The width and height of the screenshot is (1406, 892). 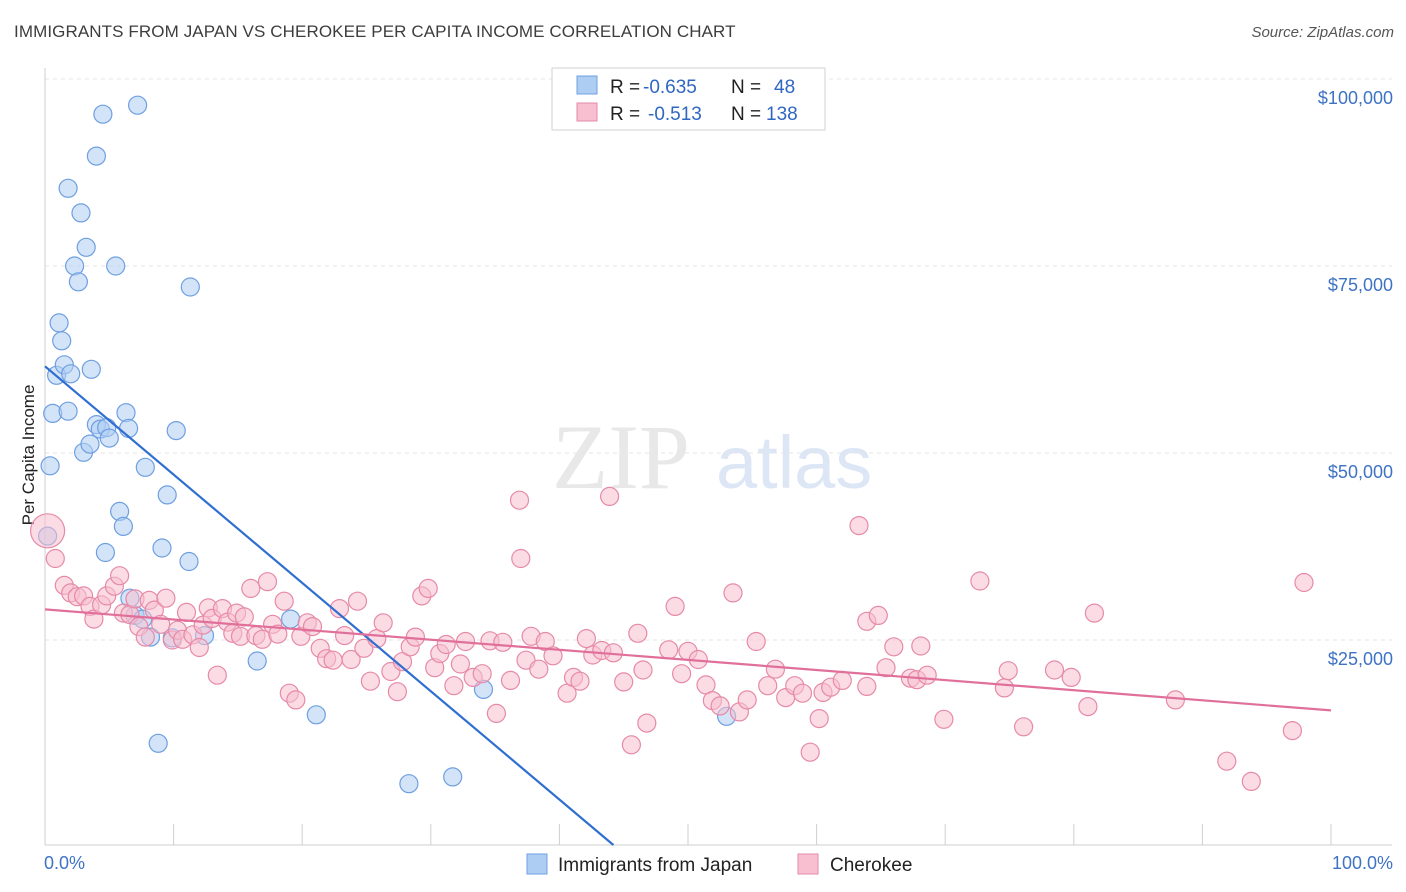 What do you see at coordinates (1355, 98) in the screenshot?
I see `y-tick-label: $100,000` at bounding box center [1355, 98].